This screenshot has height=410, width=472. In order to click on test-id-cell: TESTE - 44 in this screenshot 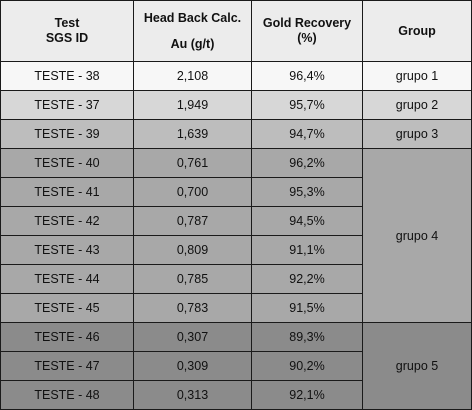, I will do `click(67, 279)`.